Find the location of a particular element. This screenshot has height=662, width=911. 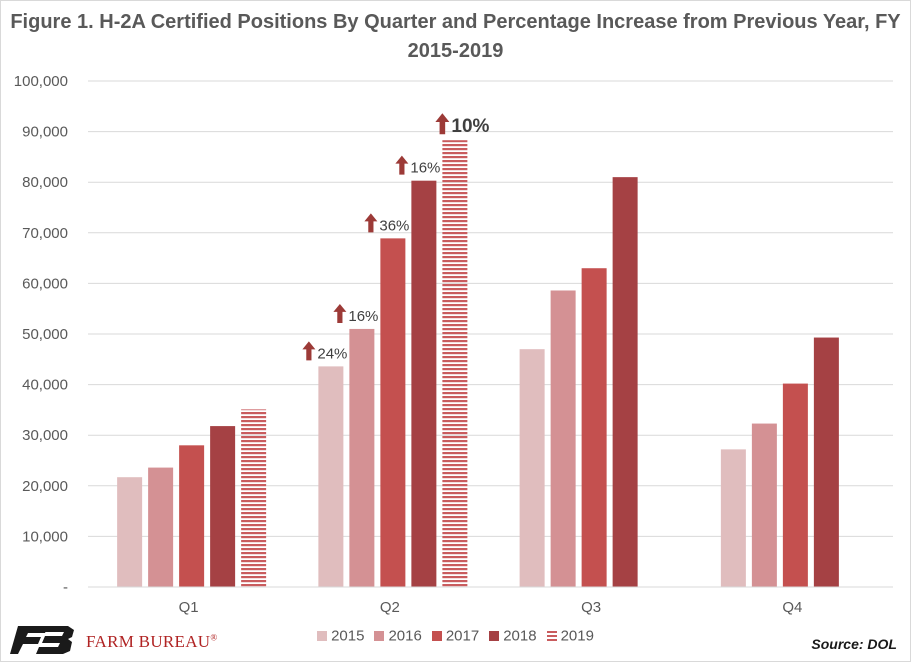

y-tick-label: 80,000 is located at coordinates (45, 182).